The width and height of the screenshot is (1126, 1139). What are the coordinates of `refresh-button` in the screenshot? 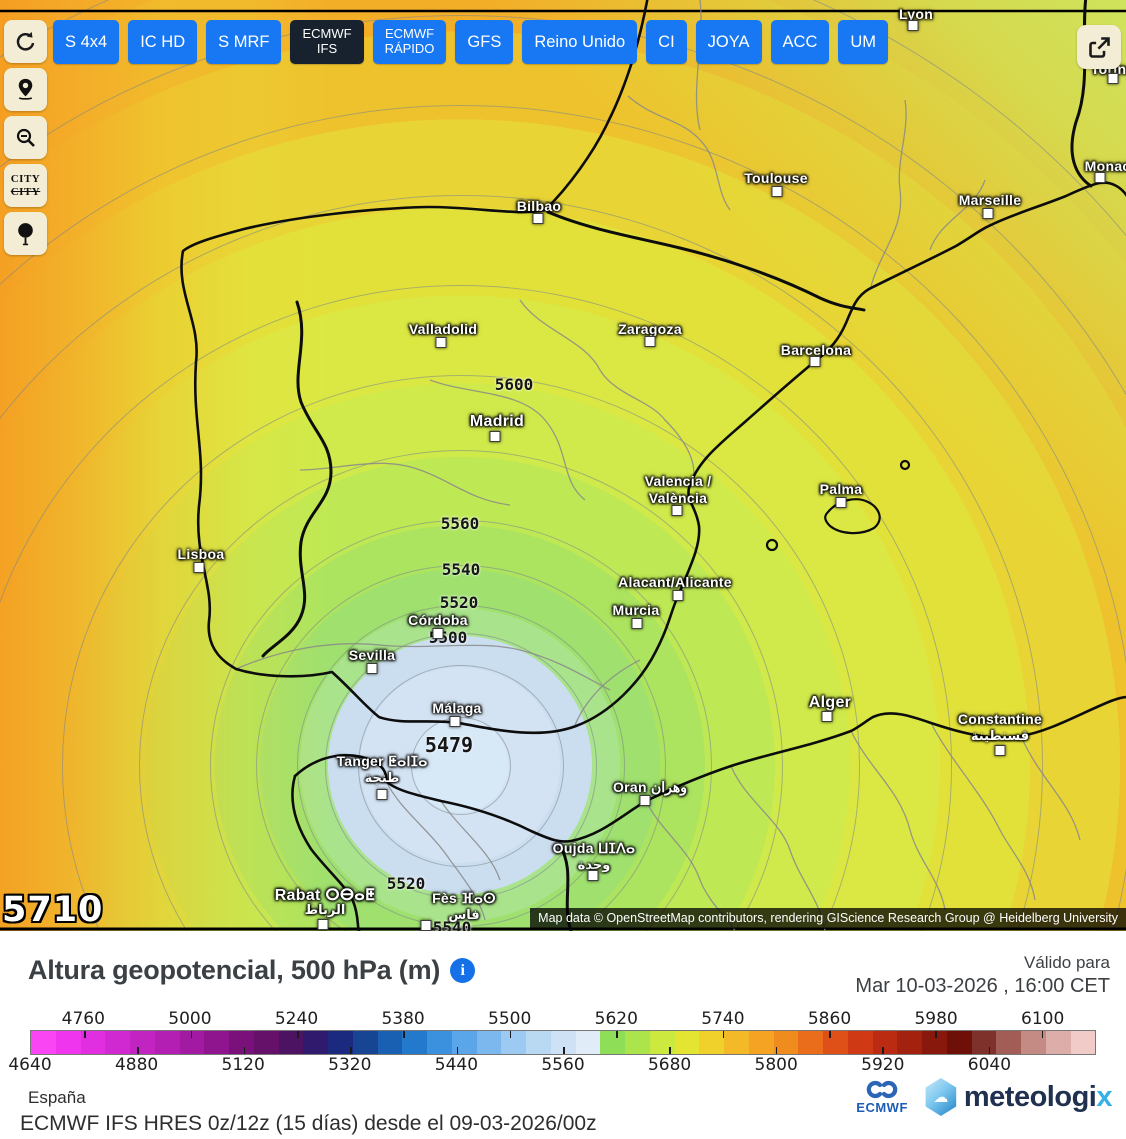 It's located at (25, 41).